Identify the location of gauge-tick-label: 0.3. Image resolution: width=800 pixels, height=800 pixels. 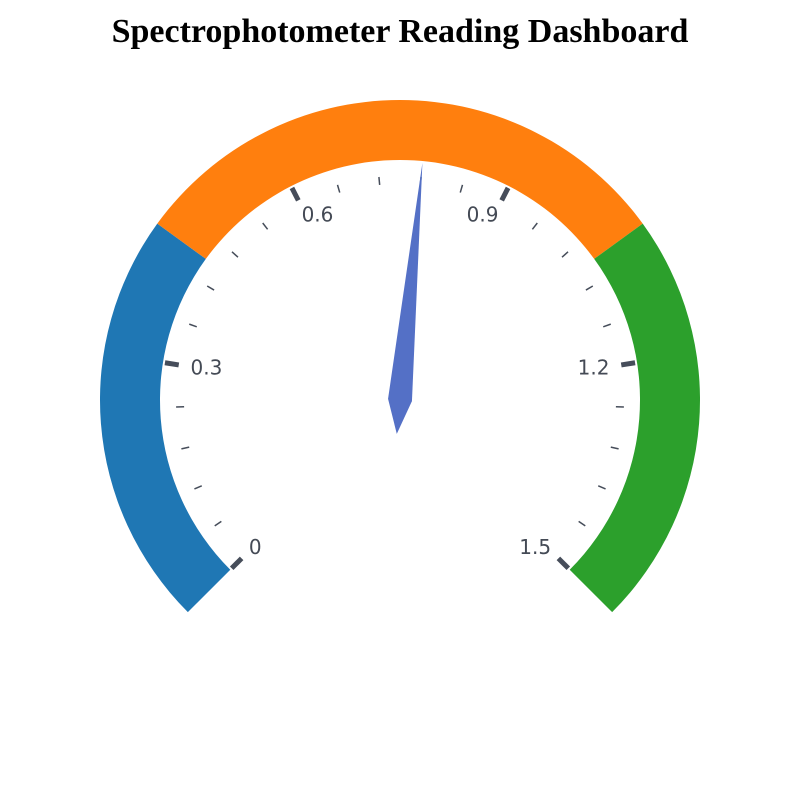
(207, 367).